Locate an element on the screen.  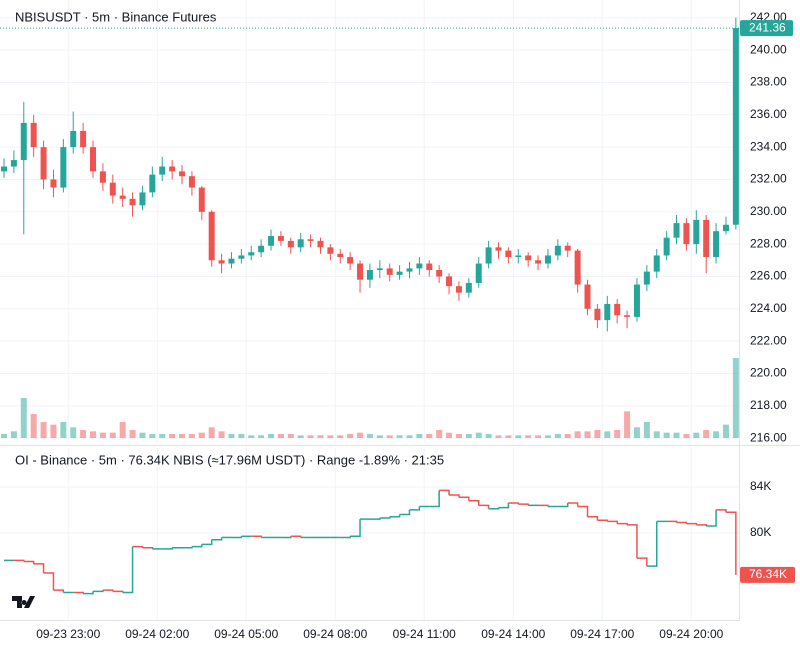
last-price-label: 241.36 is located at coordinates (767, 27).